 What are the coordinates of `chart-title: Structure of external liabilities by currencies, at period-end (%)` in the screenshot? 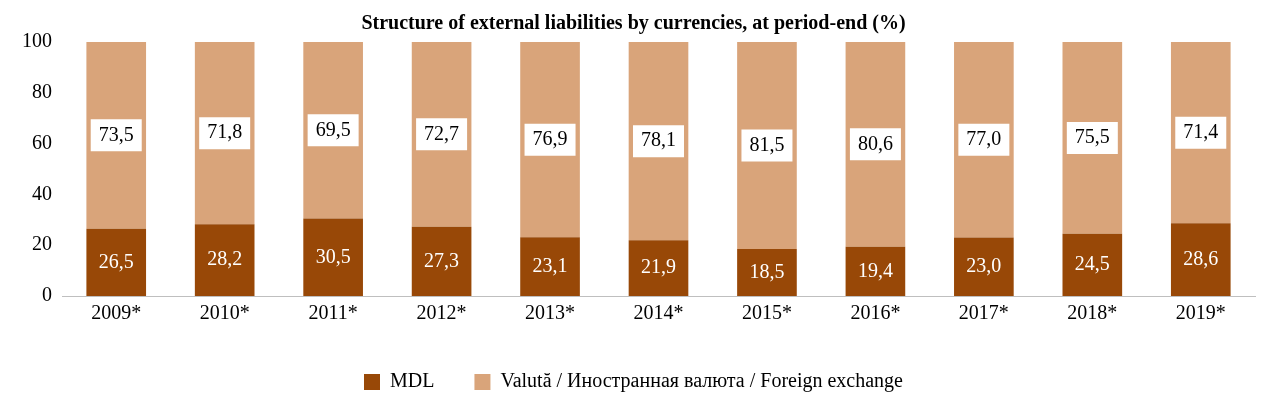 It's located at (633, 23).